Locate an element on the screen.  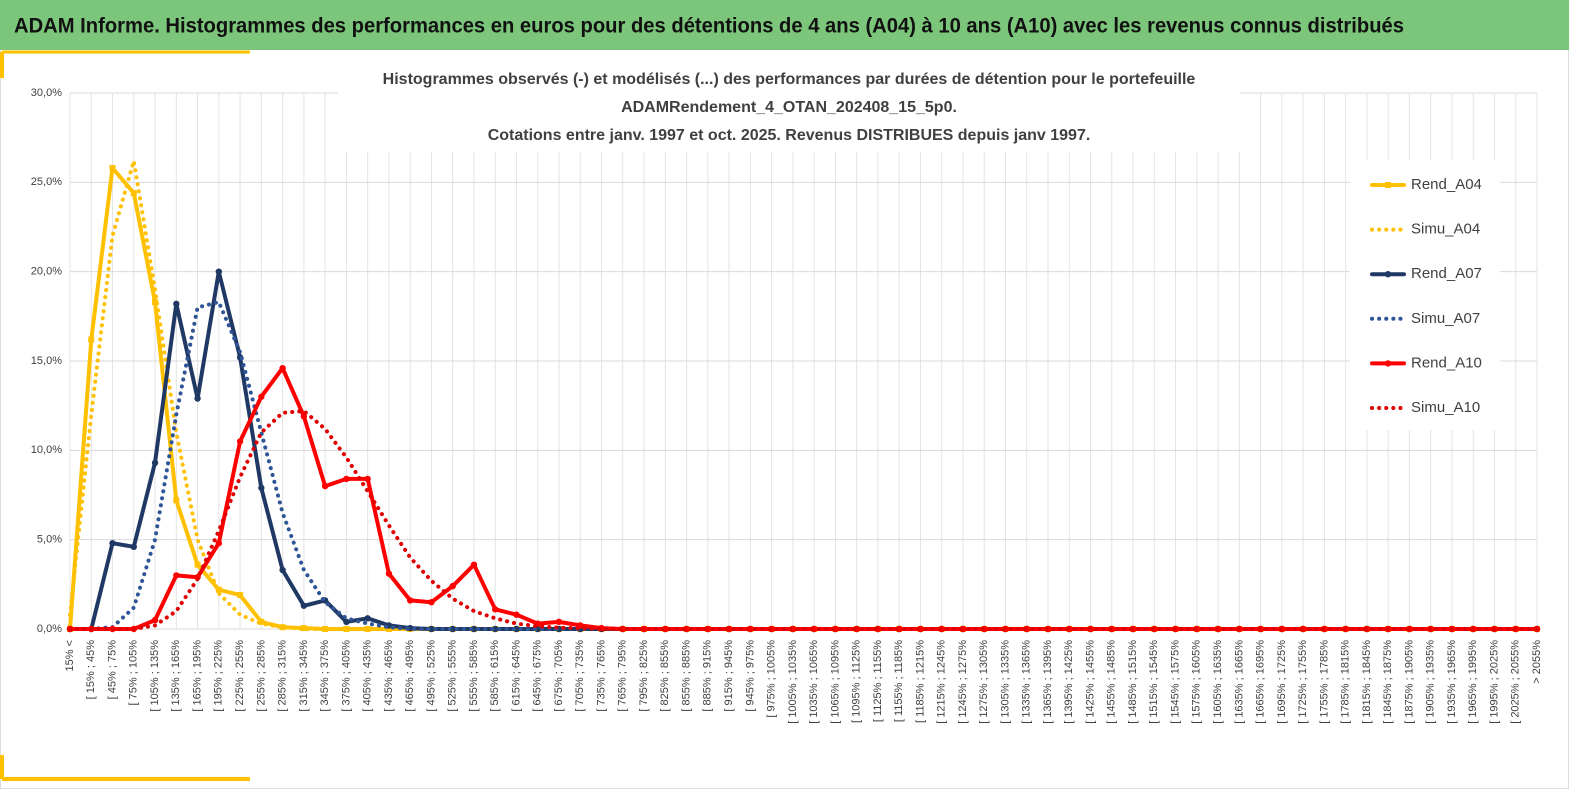
x-tick-label: [ 435% ; 465% is located at coordinates (389, 676).